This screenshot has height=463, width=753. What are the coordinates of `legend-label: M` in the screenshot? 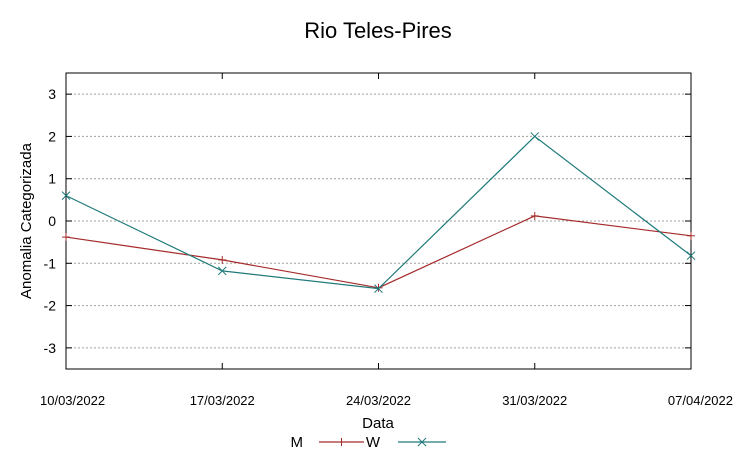 It's located at (297, 442).